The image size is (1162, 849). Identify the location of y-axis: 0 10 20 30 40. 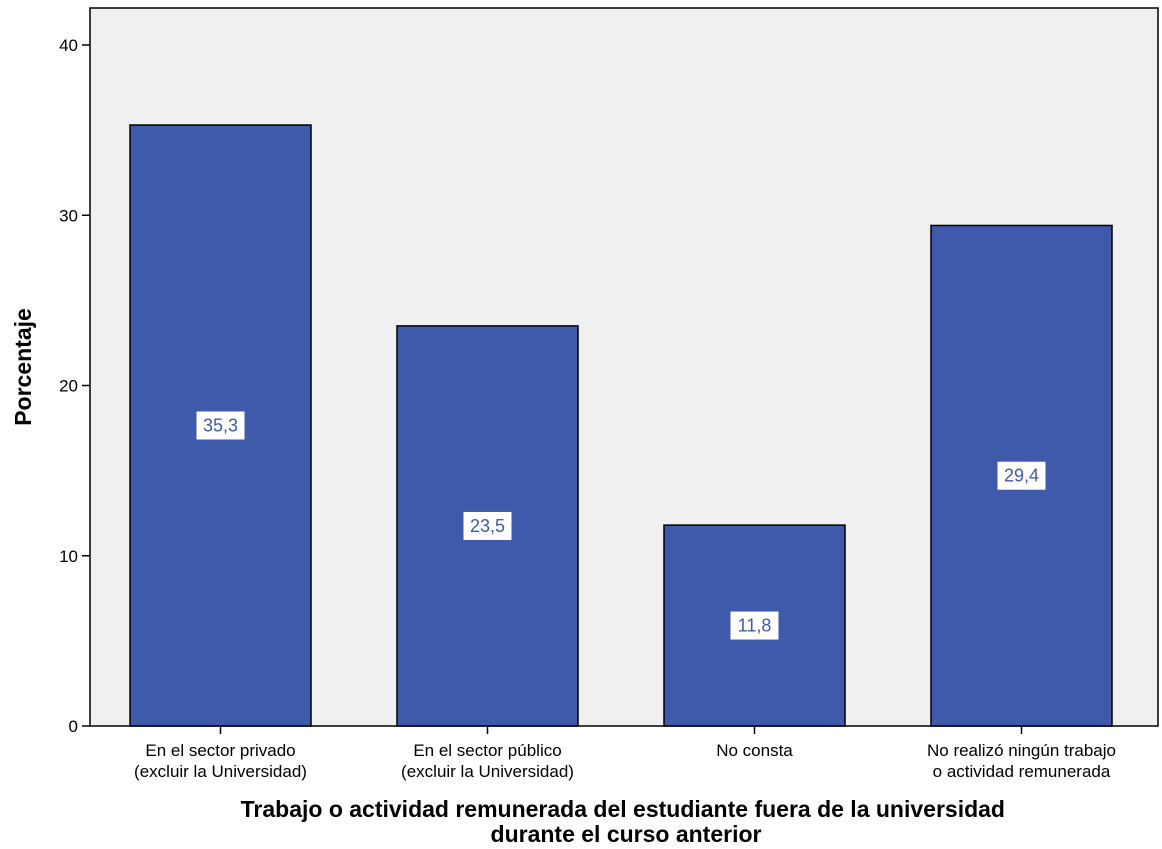
(74, 386).